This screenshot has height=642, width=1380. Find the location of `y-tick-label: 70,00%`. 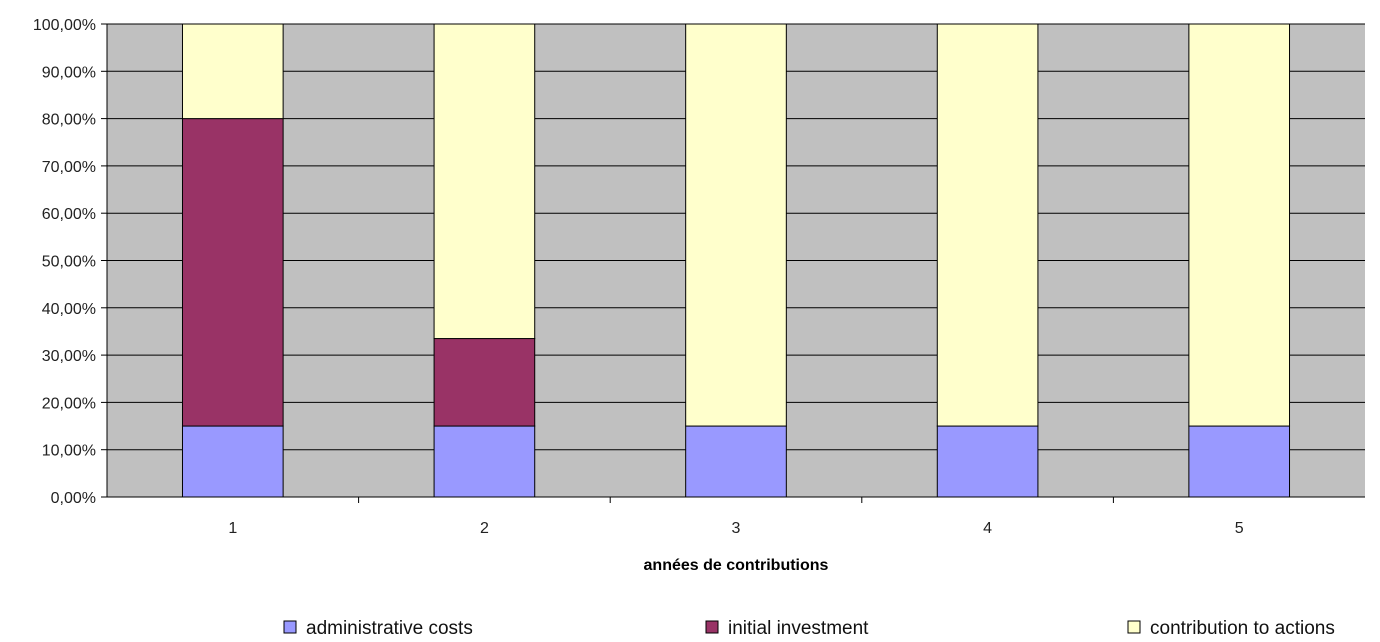

y-tick-label: 70,00% is located at coordinates (69, 167).